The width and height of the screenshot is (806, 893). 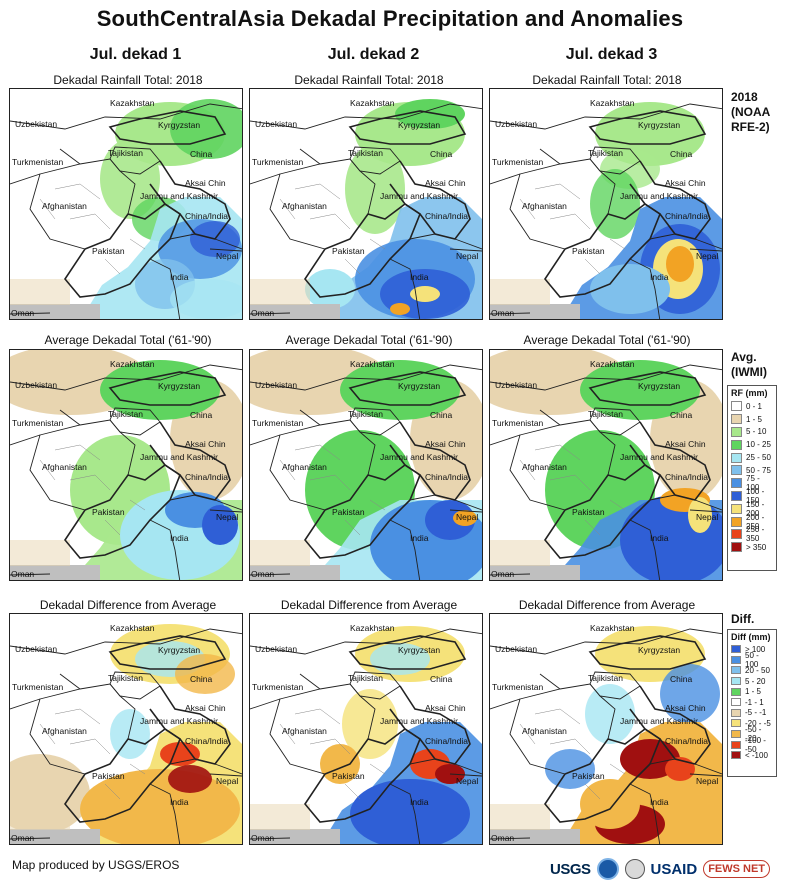 What do you see at coordinates (607, 605) in the screenshot?
I see `subtitle-difference-3: Dekadal Difference from Average` at bounding box center [607, 605].